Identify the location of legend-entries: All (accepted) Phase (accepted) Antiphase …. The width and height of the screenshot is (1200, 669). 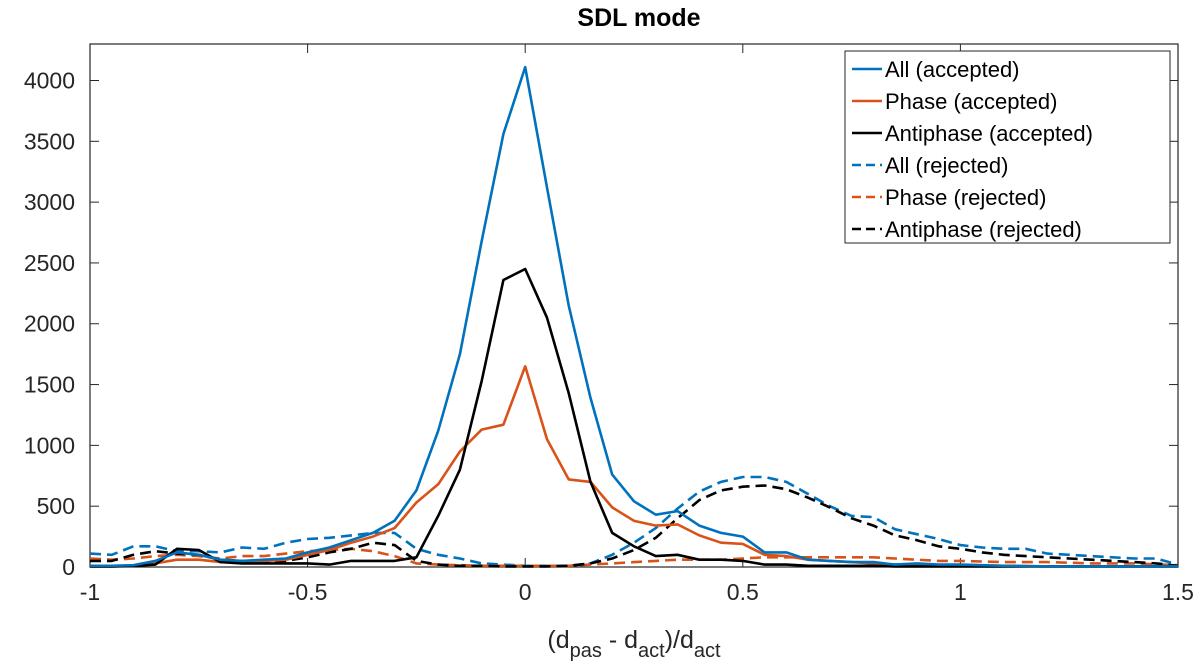
(972, 149).